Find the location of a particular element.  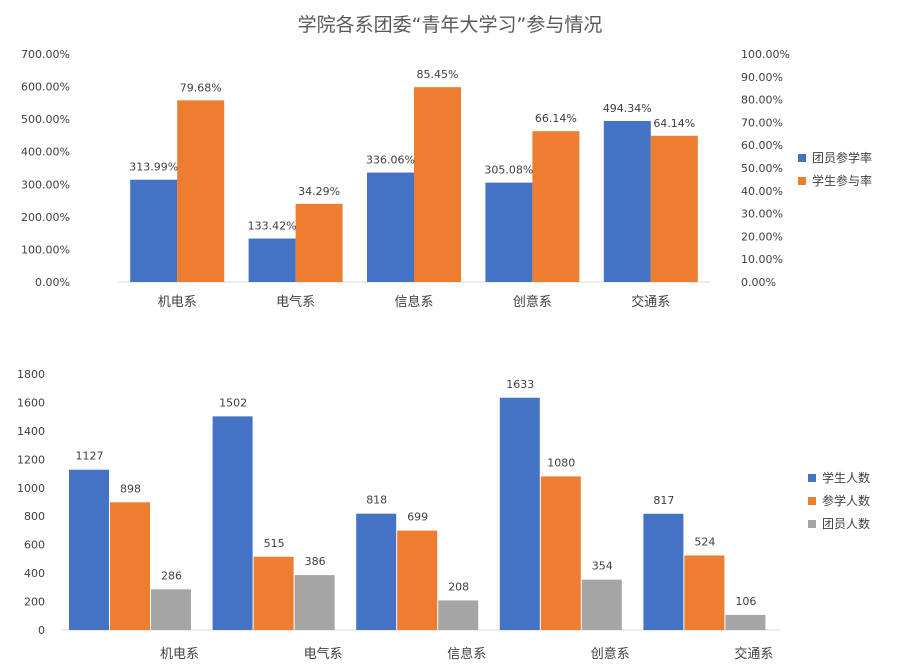

data-label: 133.42% is located at coordinates (272, 226).